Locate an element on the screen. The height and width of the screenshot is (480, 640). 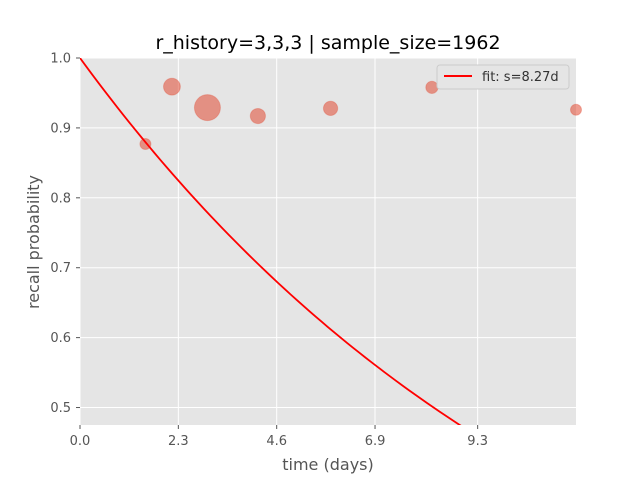
y-tick-label: 0.8 is located at coordinates (60, 198).